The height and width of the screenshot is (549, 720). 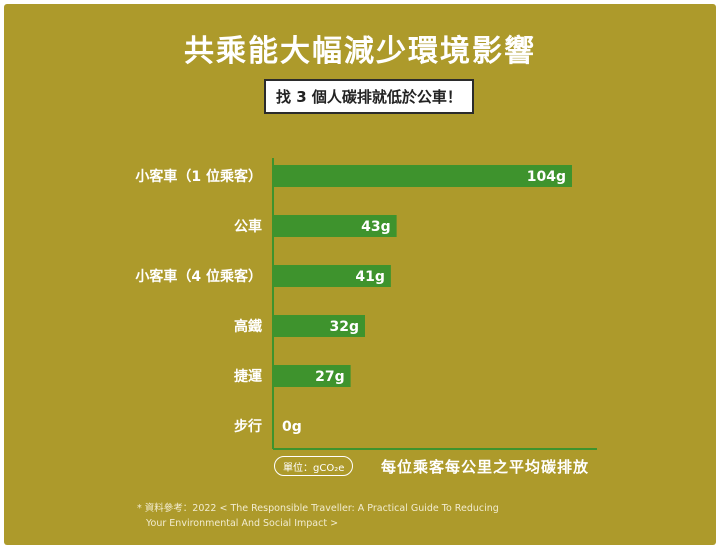 What do you see at coordinates (198, 276) in the screenshot?
I see `category-label: 小客車（4 位乘客）` at bounding box center [198, 276].